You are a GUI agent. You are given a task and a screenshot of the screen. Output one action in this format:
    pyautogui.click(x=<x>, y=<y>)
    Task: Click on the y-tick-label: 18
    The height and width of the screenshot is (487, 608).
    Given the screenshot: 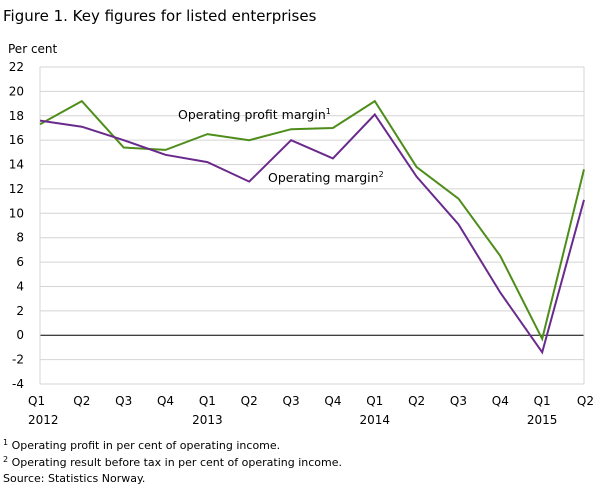 What is the action you would take?
    pyautogui.click(x=16, y=116)
    